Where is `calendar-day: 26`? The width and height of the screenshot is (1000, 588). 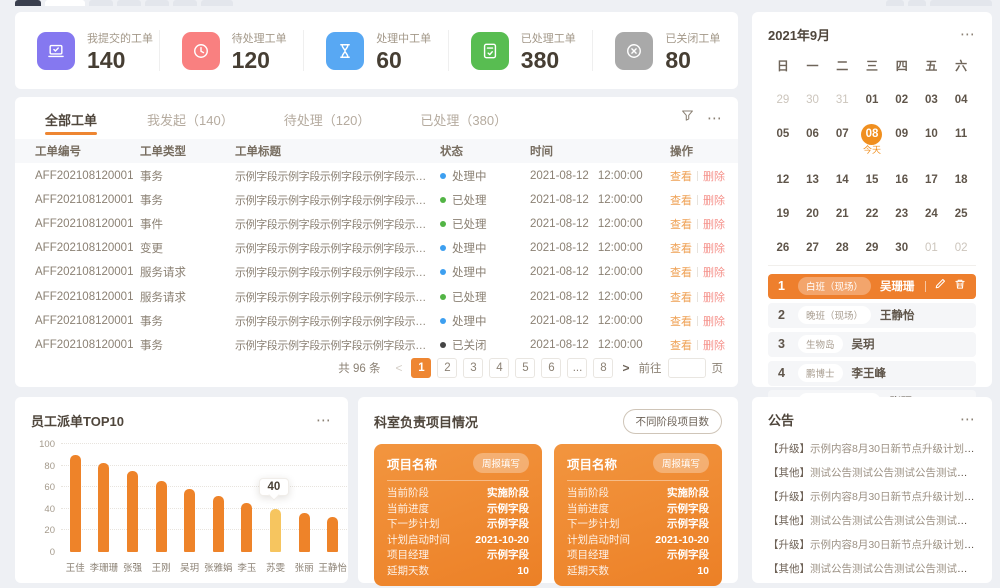
calendar-day: 26 is located at coordinates (783, 248).